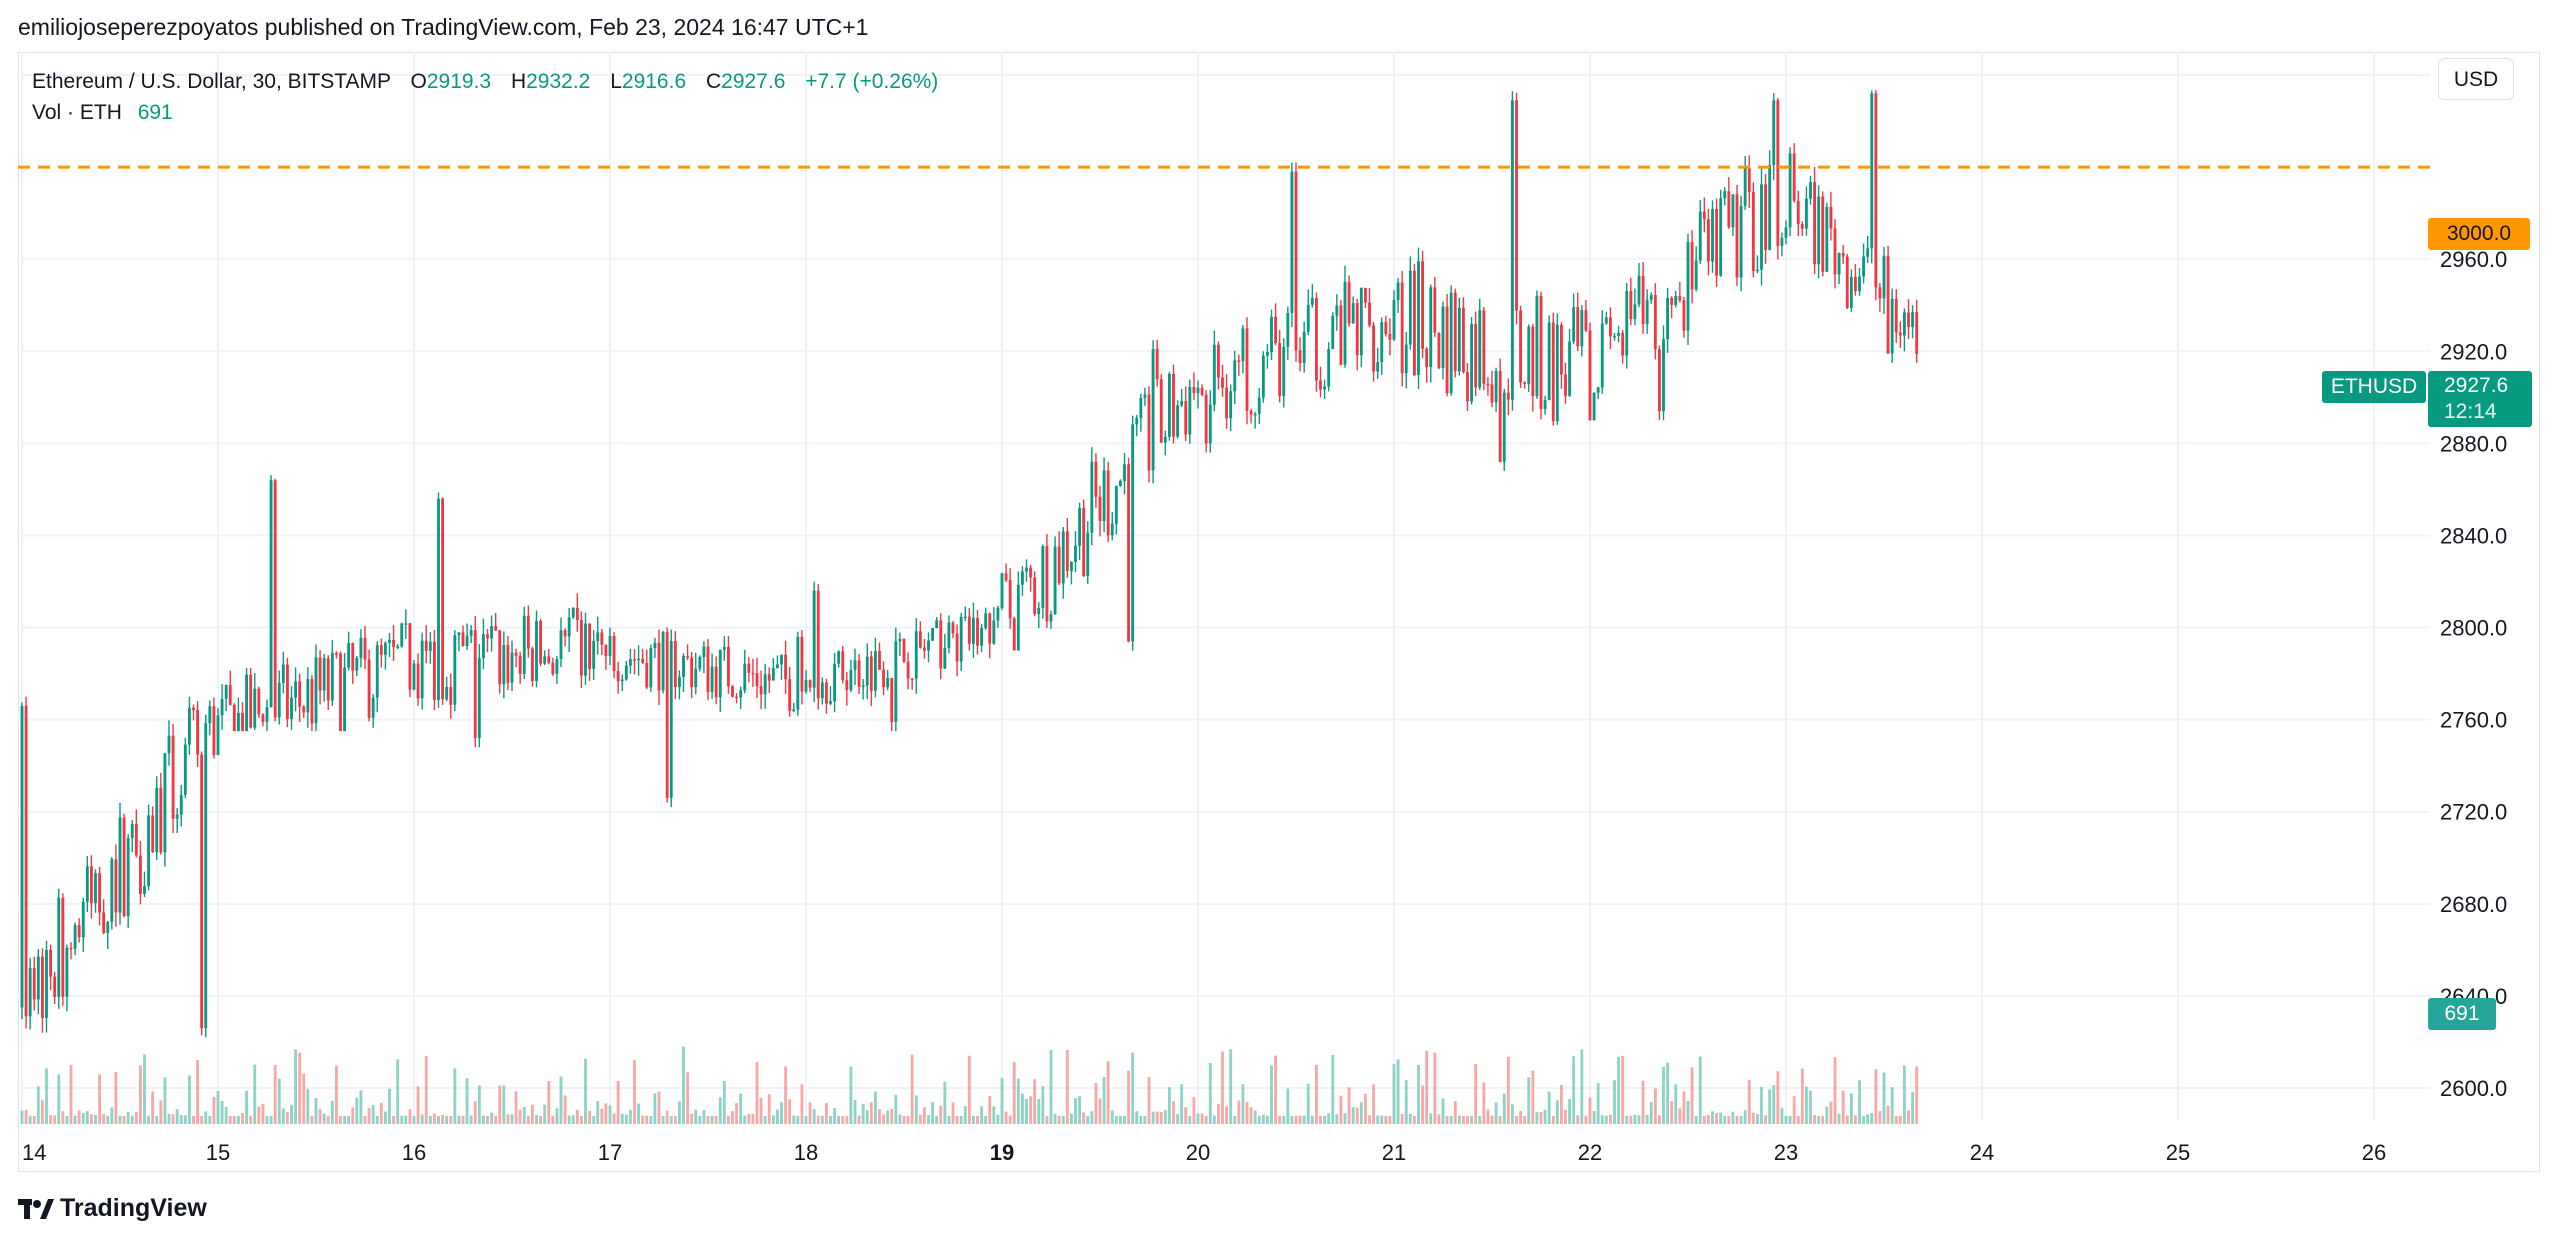 Image resolution: width=2560 pixels, height=1240 pixels. I want to click on tradingview-logo-icon, so click(36, 1208).